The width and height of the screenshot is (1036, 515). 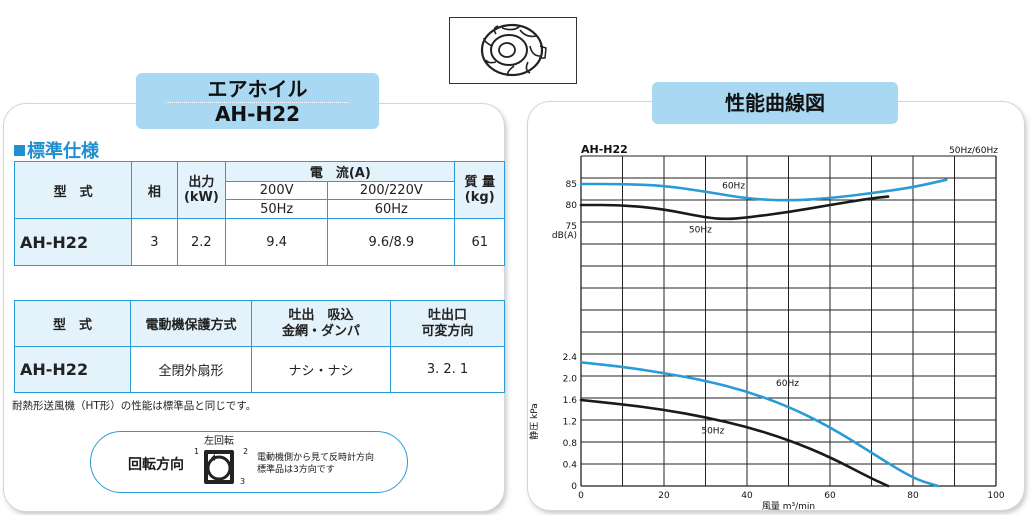 What do you see at coordinates (72, 323) in the screenshot?
I see `th2-model: 型 式` at bounding box center [72, 323].